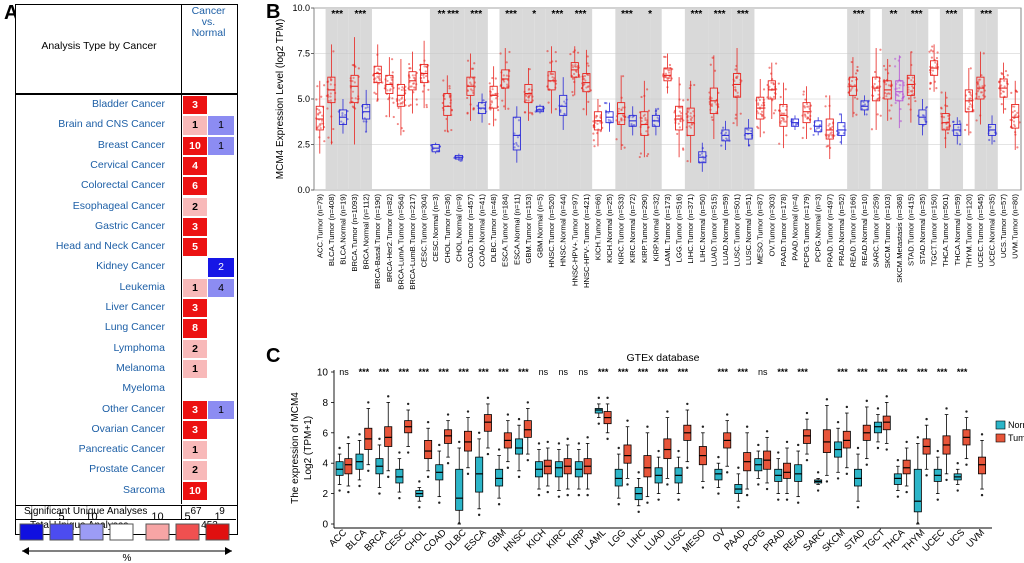 The image size is (1024, 563). Describe the element at coordinates (458, 228) in the screenshot. I see `panel-b-xtick-label: CHOL.Normal (n=9)` at that location.